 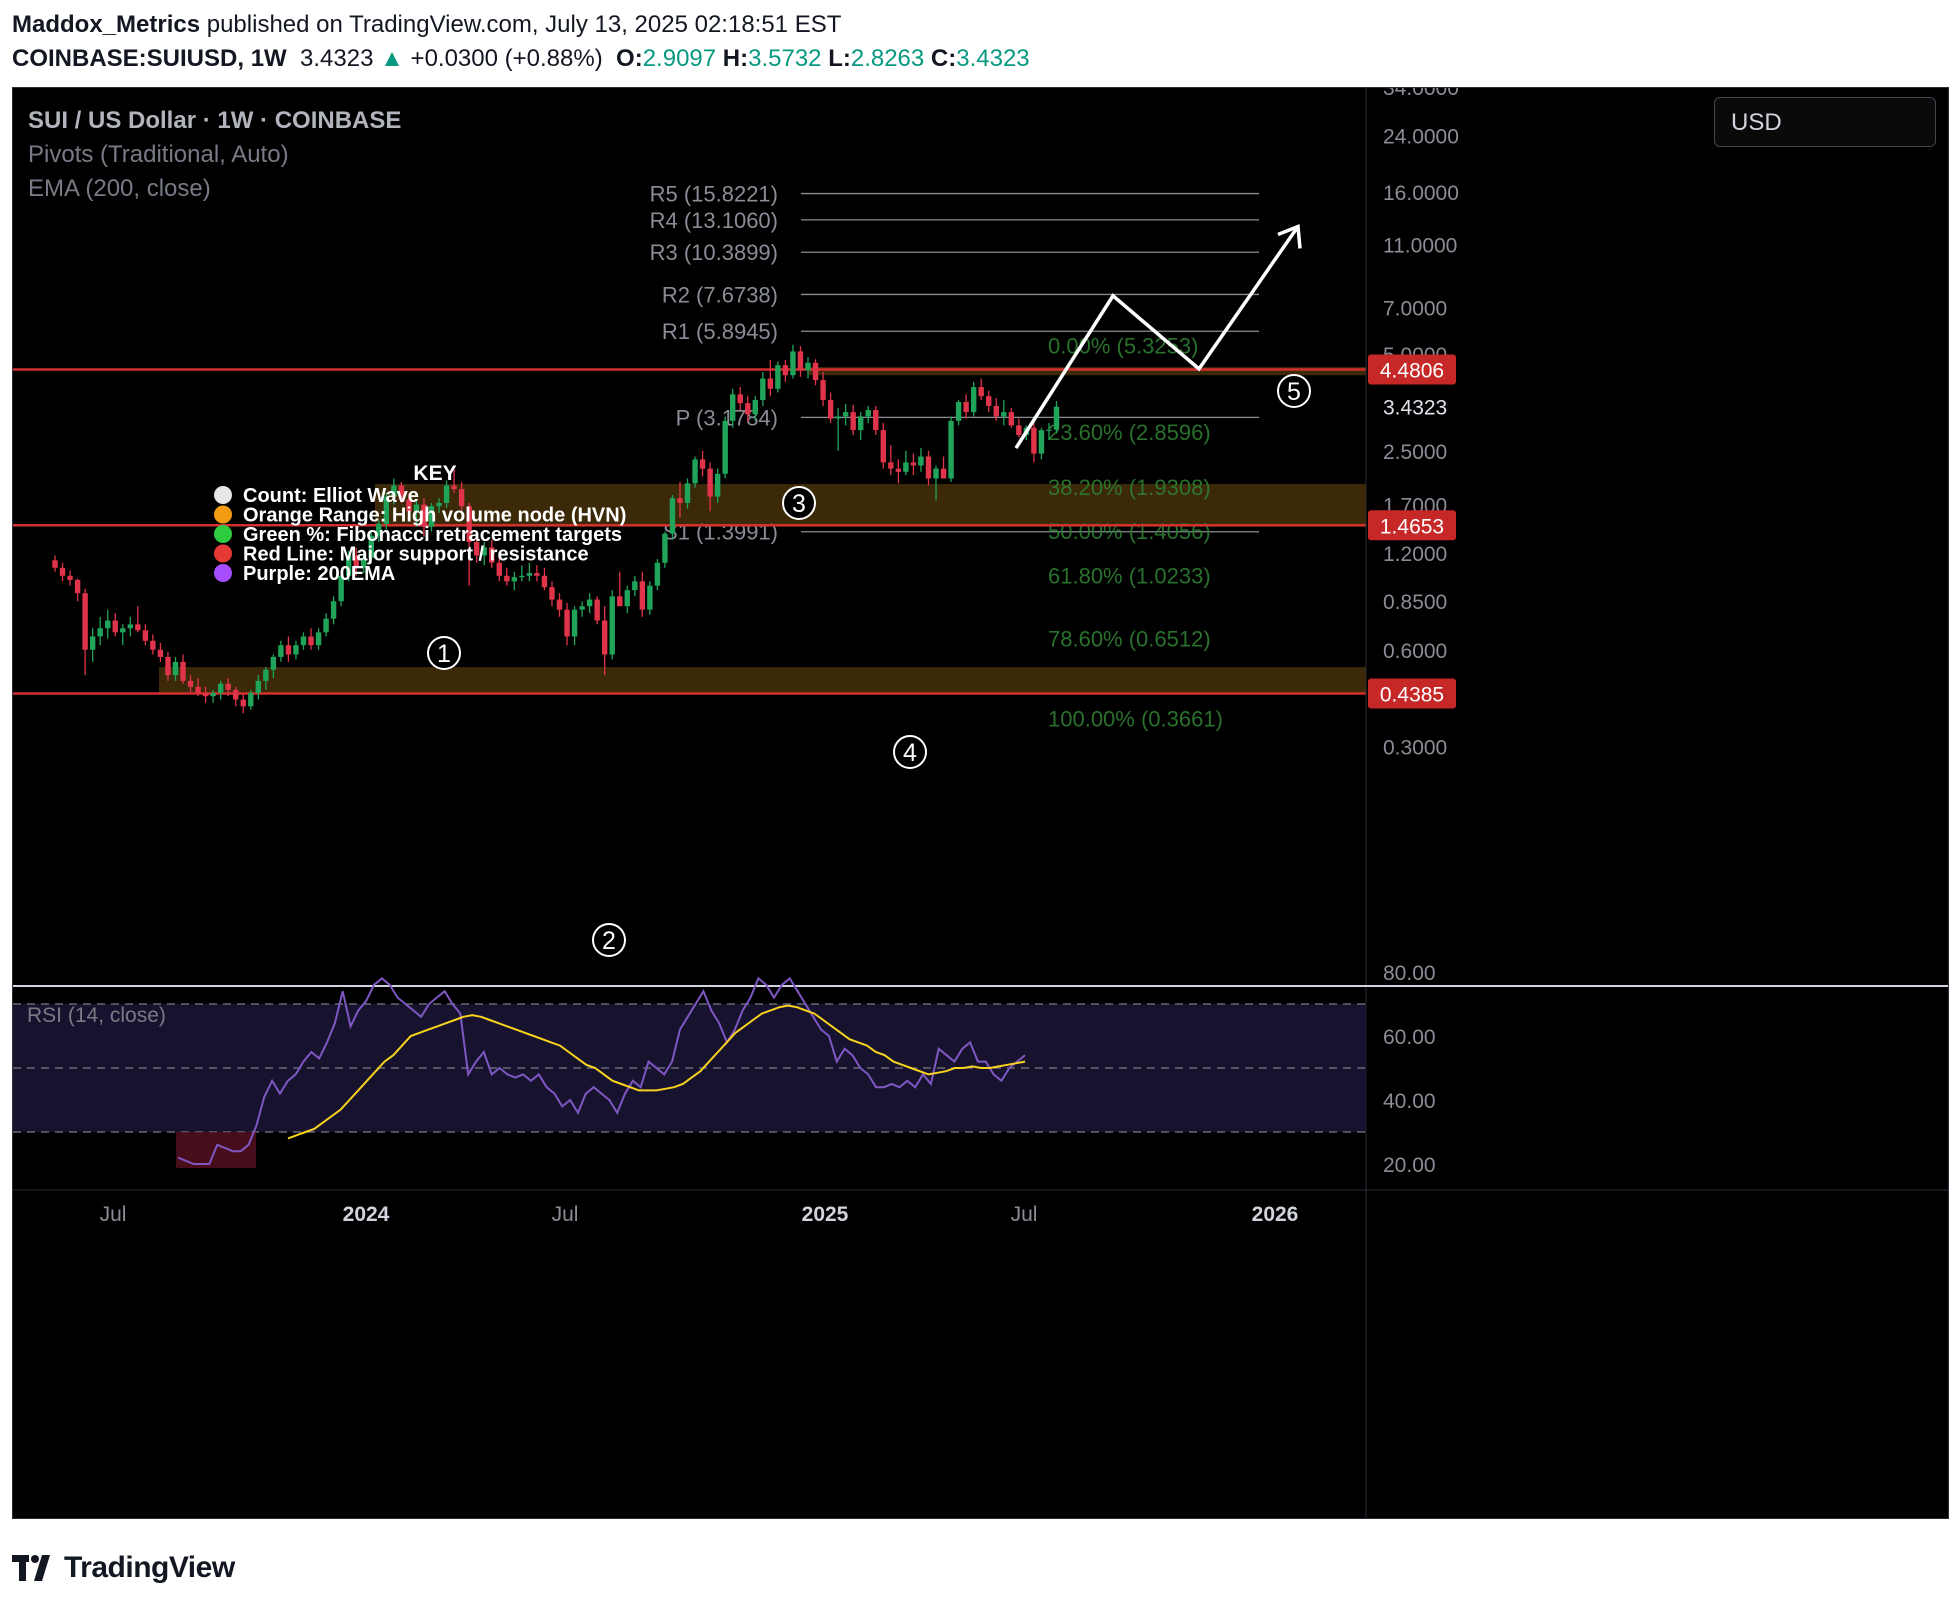 I want to click on low-label: L:, so click(x=839, y=58).